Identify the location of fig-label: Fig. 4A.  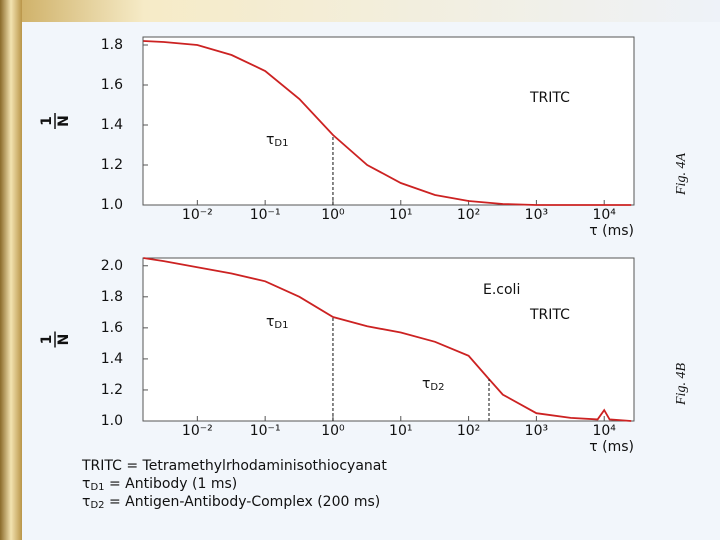
(681, 174).